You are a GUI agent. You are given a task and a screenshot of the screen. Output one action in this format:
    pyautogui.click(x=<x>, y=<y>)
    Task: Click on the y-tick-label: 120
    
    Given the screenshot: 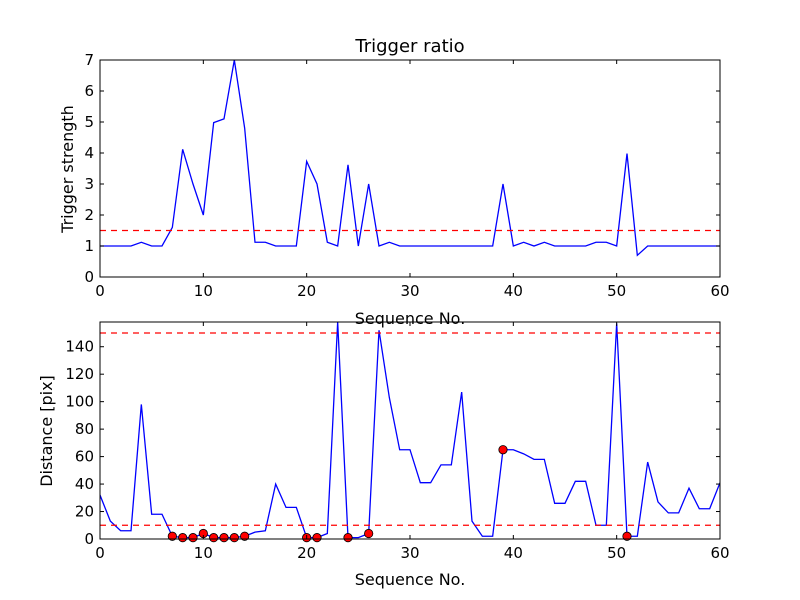 What is the action you would take?
    pyautogui.click(x=79, y=374)
    